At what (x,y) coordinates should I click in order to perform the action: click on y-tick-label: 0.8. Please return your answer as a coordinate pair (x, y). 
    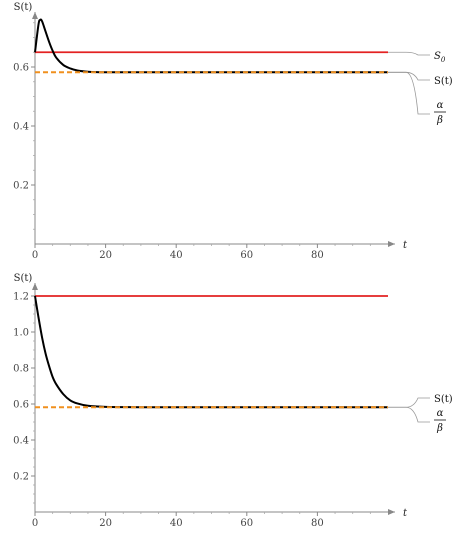
    Looking at the image, I should click on (21, 369).